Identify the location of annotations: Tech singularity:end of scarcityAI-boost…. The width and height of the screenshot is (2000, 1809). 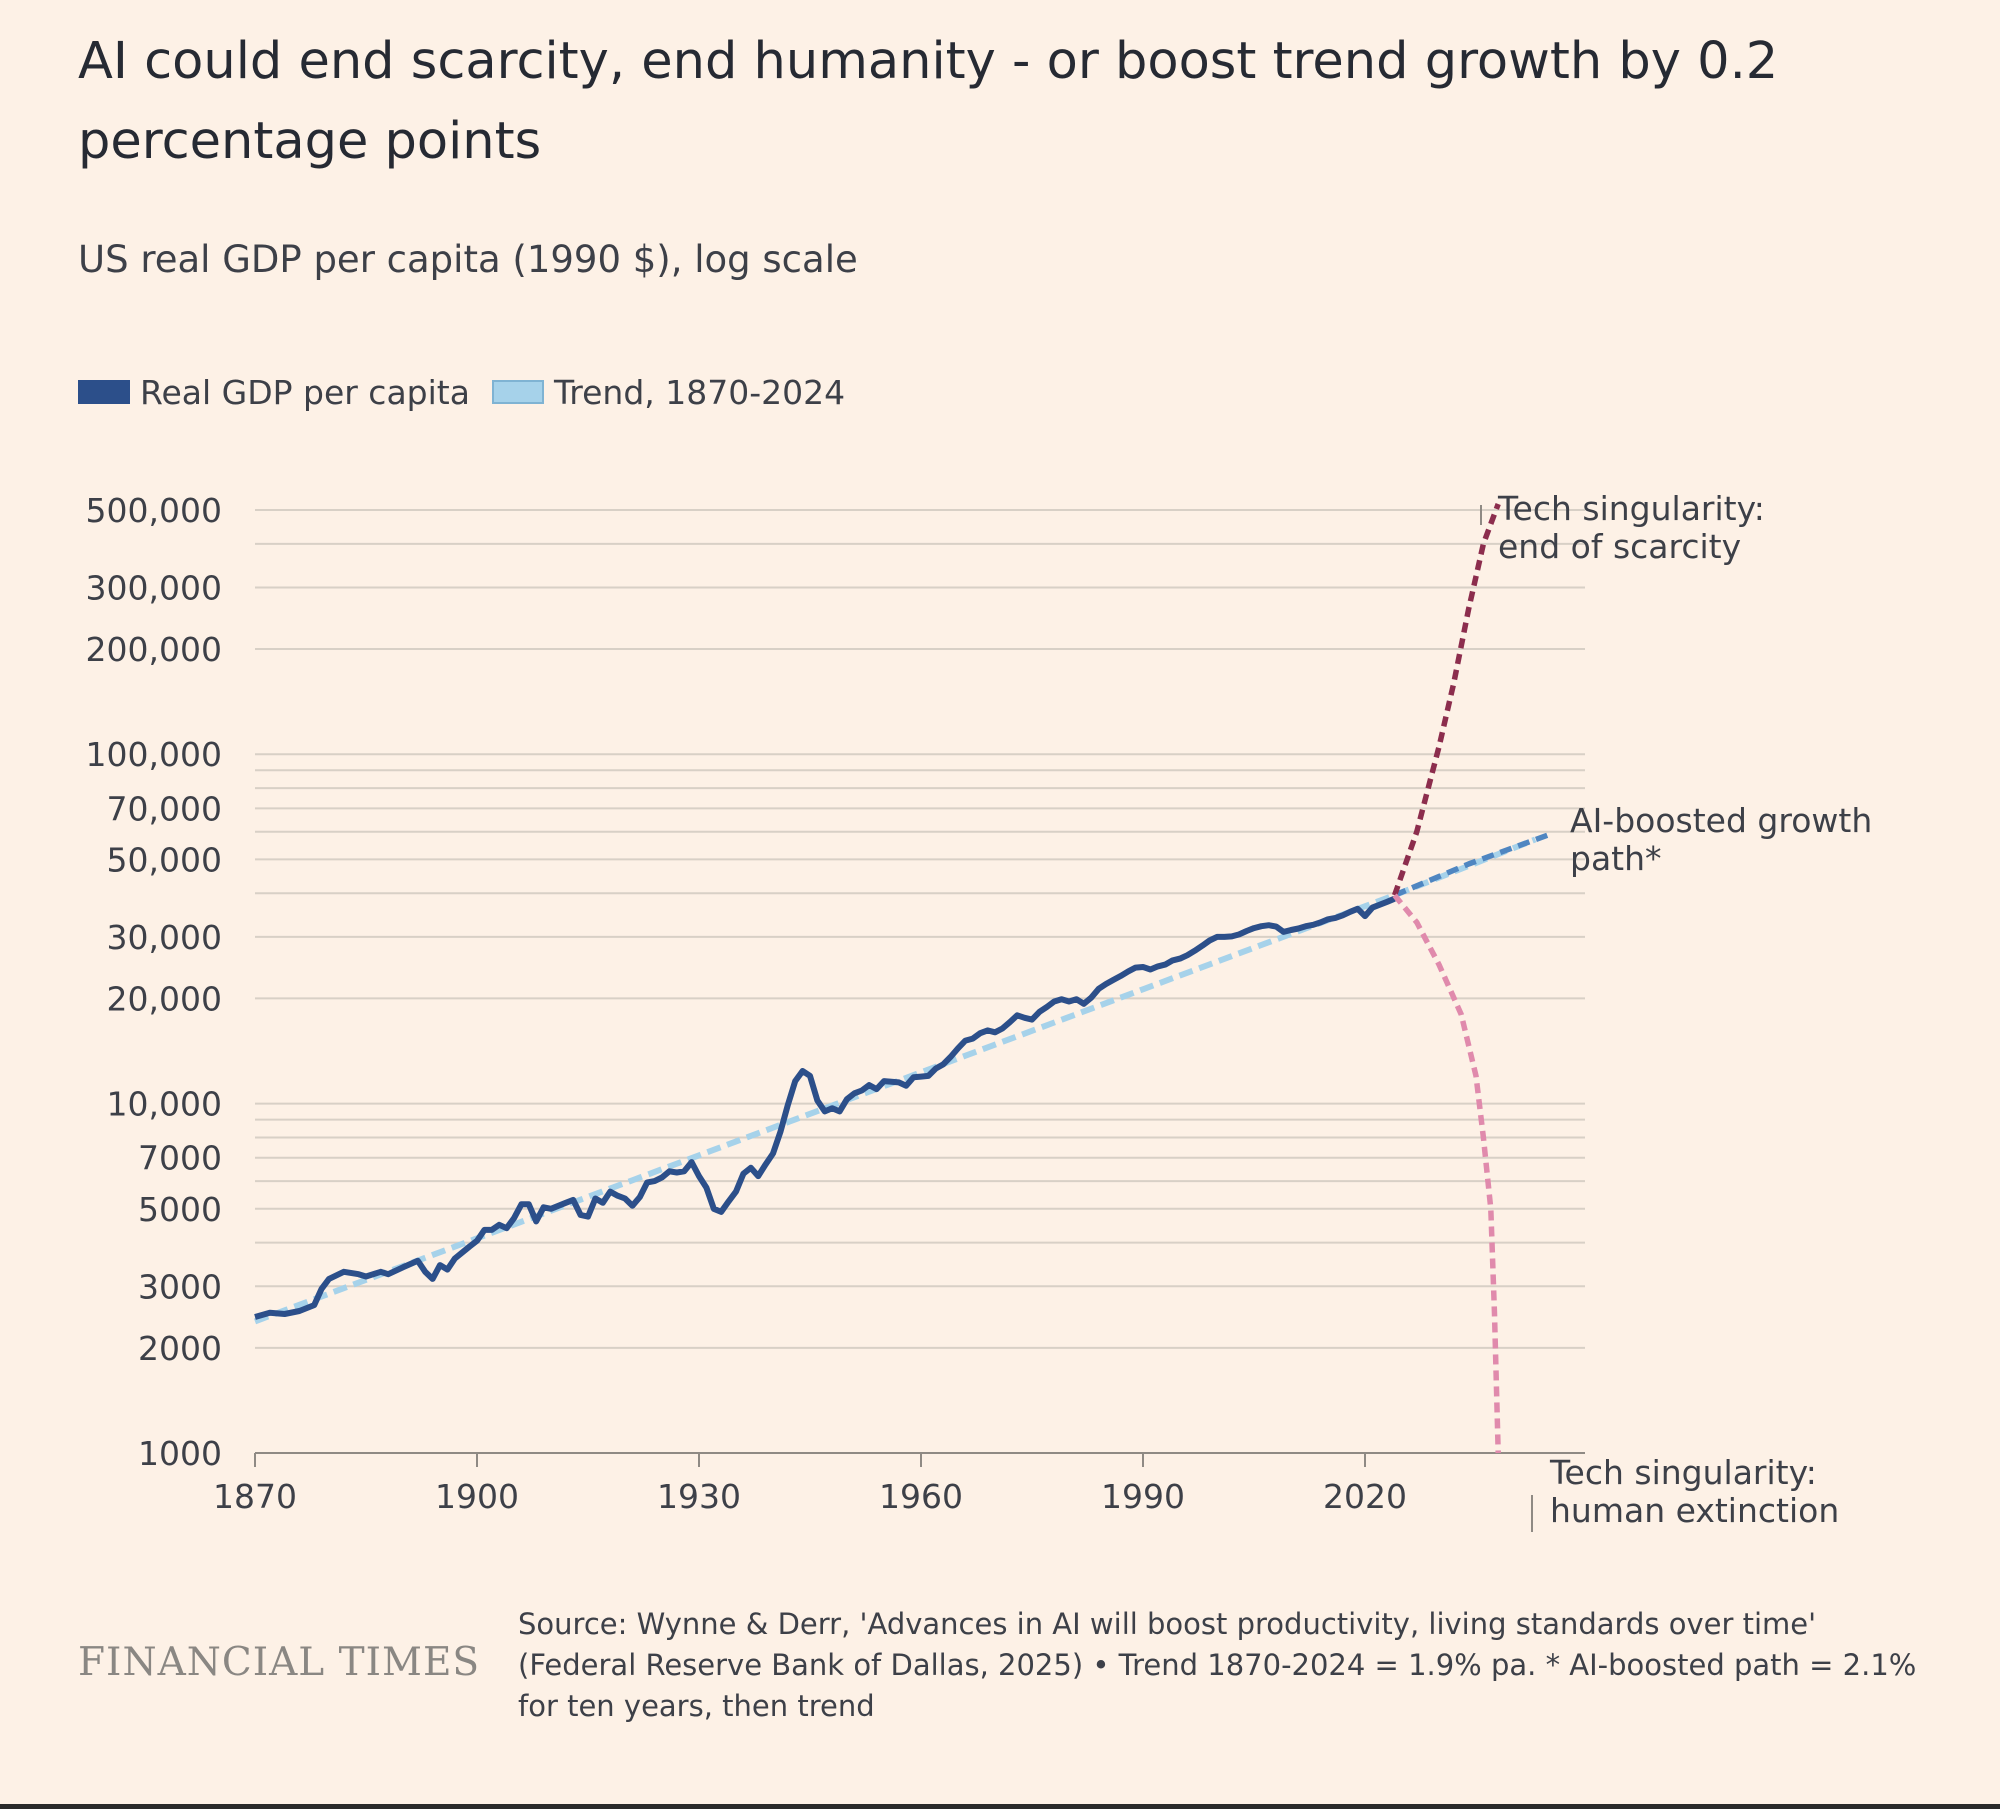
(1676, 1010).